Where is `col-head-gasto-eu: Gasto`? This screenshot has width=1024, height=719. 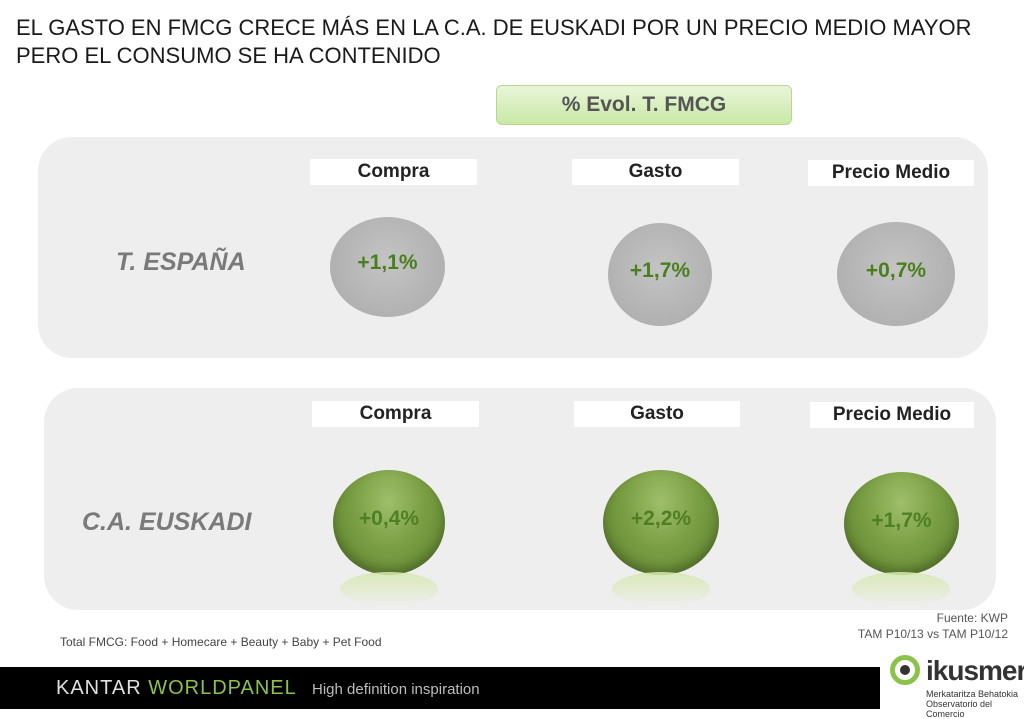 col-head-gasto-eu: Gasto is located at coordinates (657, 414).